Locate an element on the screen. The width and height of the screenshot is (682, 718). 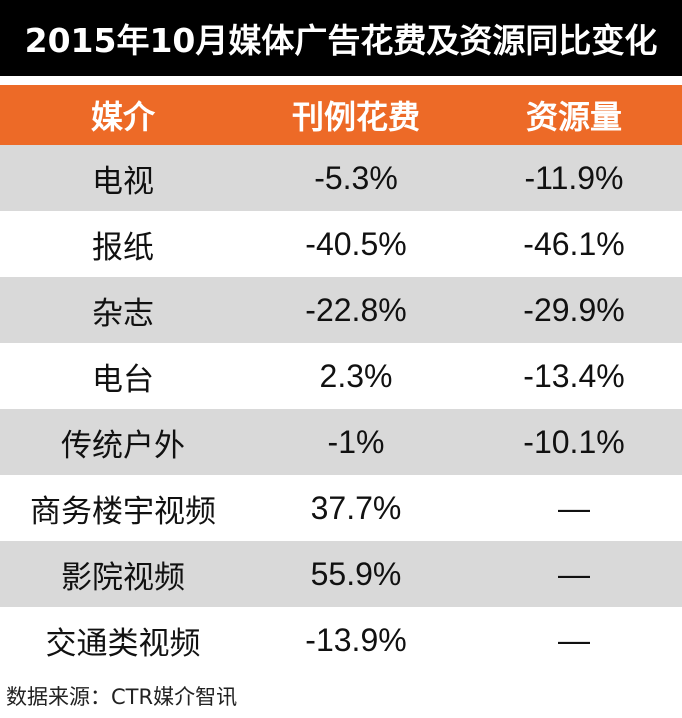
row-resource: -46.1% is located at coordinates (574, 243).